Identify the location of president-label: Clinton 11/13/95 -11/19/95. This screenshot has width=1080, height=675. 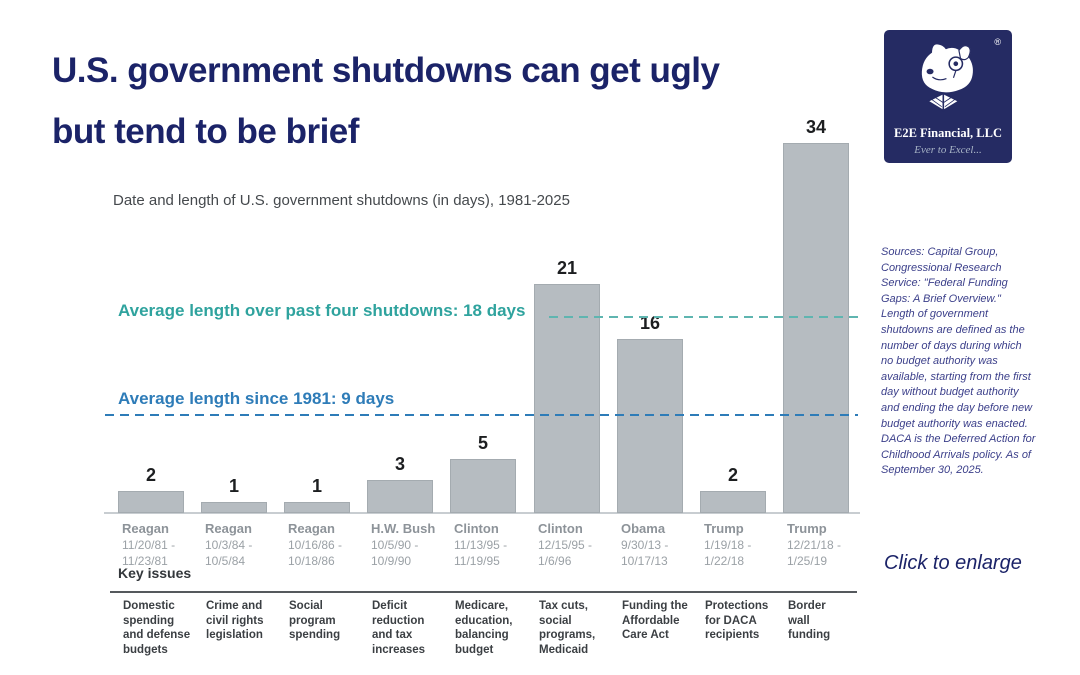
(495, 545).